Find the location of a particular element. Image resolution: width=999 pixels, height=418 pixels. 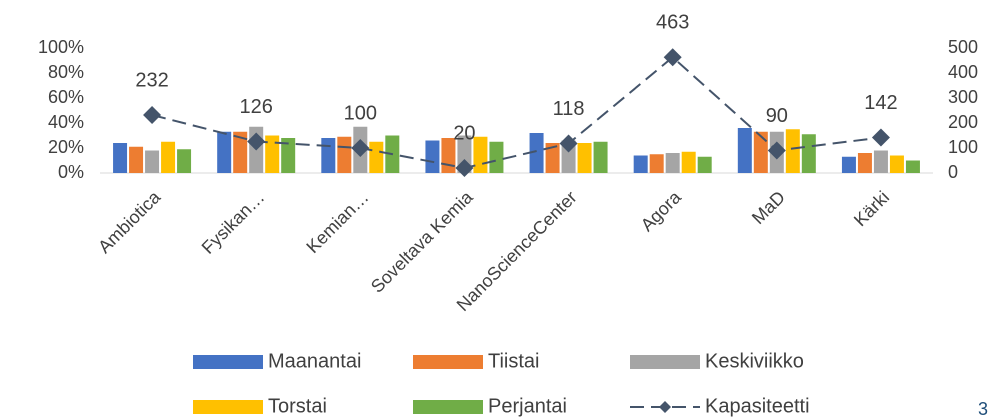

data-label: 463 is located at coordinates (672, 23).